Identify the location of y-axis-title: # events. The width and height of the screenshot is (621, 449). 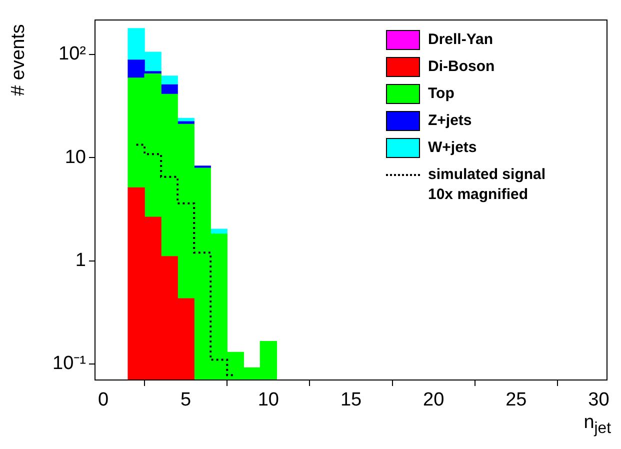
(19, 60).